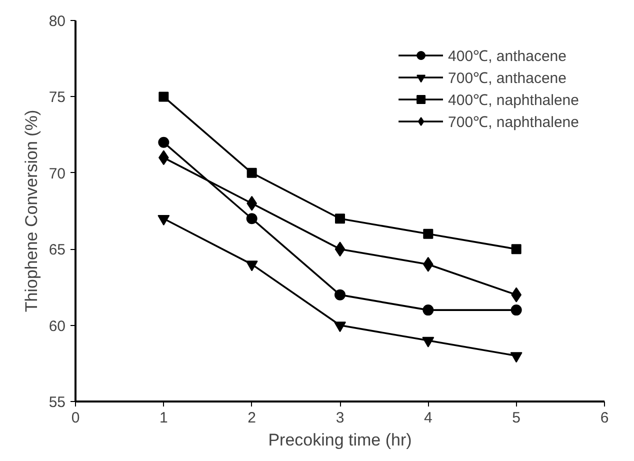 The height and width of the screenshot is (461, 634). I want to click on legend-label: 700℃, anthacene, so click(507, 78).